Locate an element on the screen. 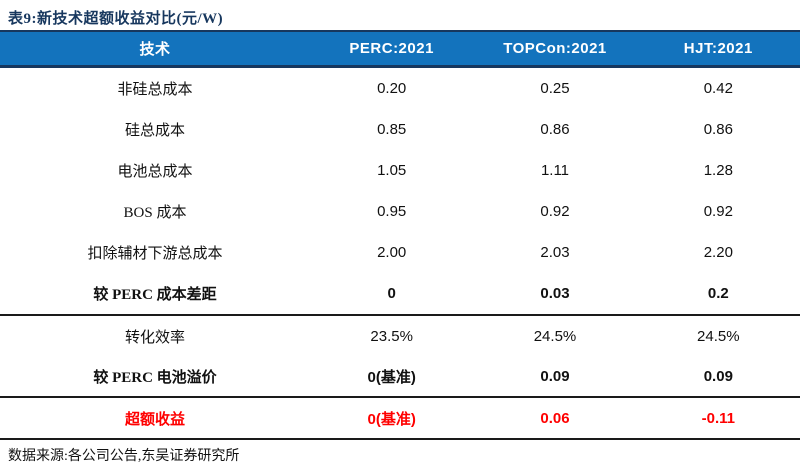  row-label: 扣除辅材下游总成本 is located at coordinates (155, 254).